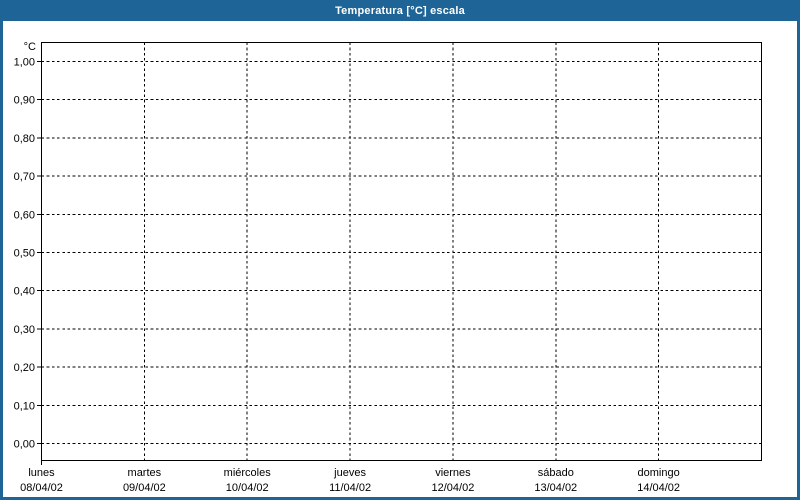 This screenshot has width=800, height=500. Describe the element at coordinates (24, 215) in the screenshot. I see `y-tick-label: 0,60` at that location.